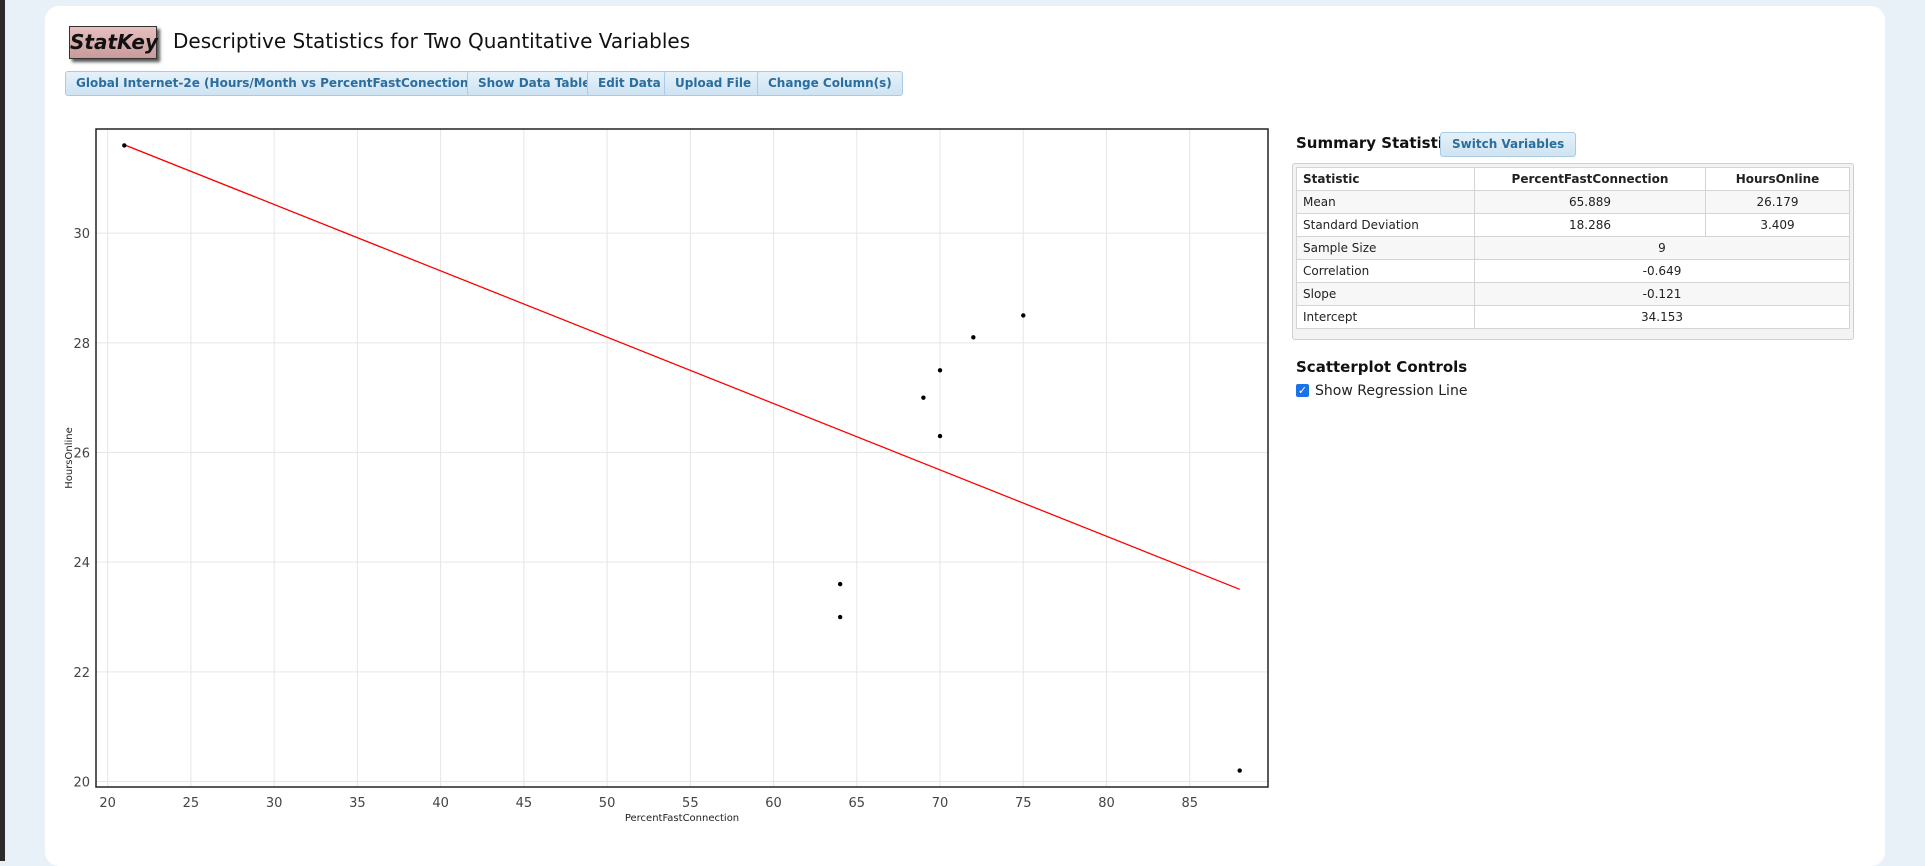 The image size is (1925, 866). What do you see at coordinates (1385, 248) in the screenshot?
I see `row-label: Sample Size` at bounding box center [1385, 248].